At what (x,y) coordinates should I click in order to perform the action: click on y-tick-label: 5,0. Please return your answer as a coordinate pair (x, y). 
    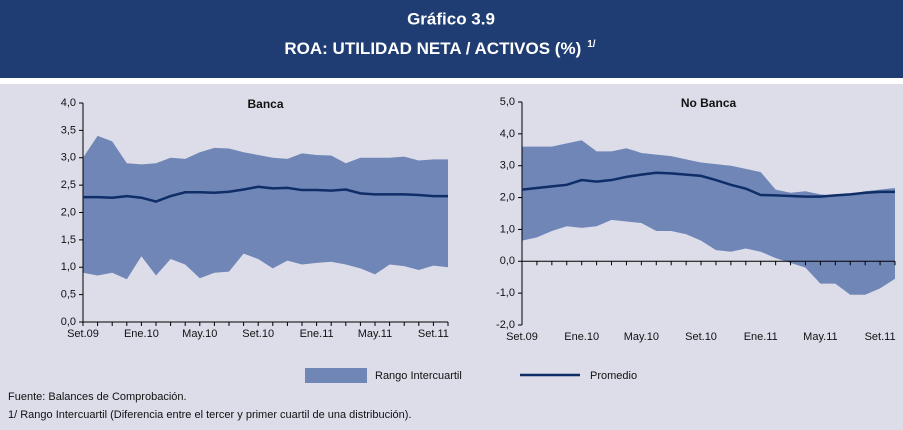
    Looking at the image, I should click on (507, 102).